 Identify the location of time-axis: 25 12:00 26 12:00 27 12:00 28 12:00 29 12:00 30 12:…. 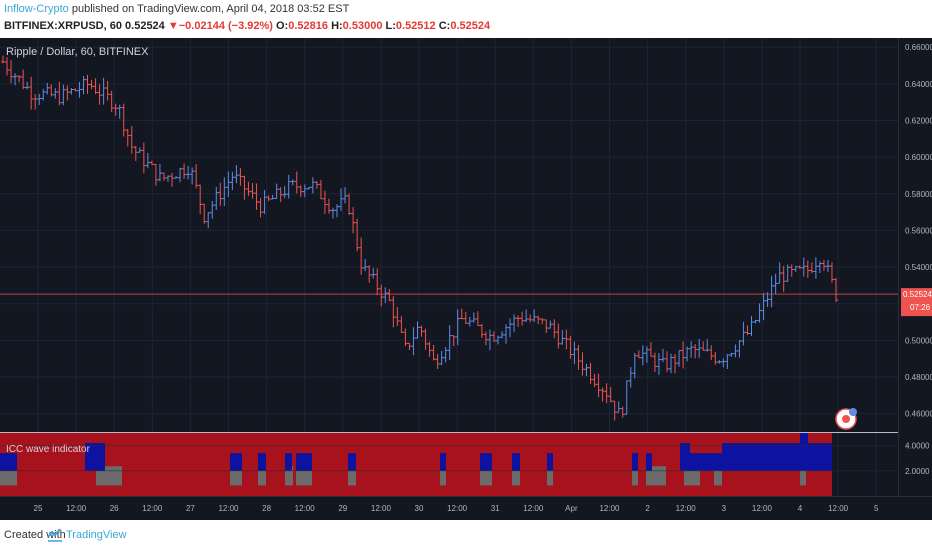
(456, 508).